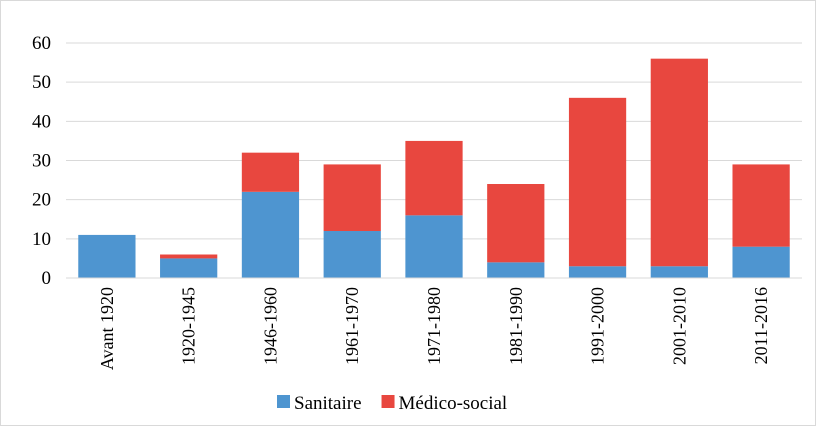  Describe the element at coordinates (598, 326) in the screenshot. I see `x-tick-label: 1991-2000` at that location.